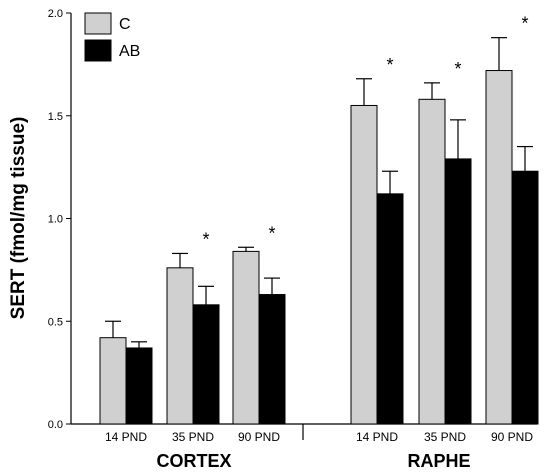 The image size is (550, 474). What do you see at coordinates (193, 461) in the screenshot?
I see `group-label-cortex: CORTEX` at bounding box center [193, 461].